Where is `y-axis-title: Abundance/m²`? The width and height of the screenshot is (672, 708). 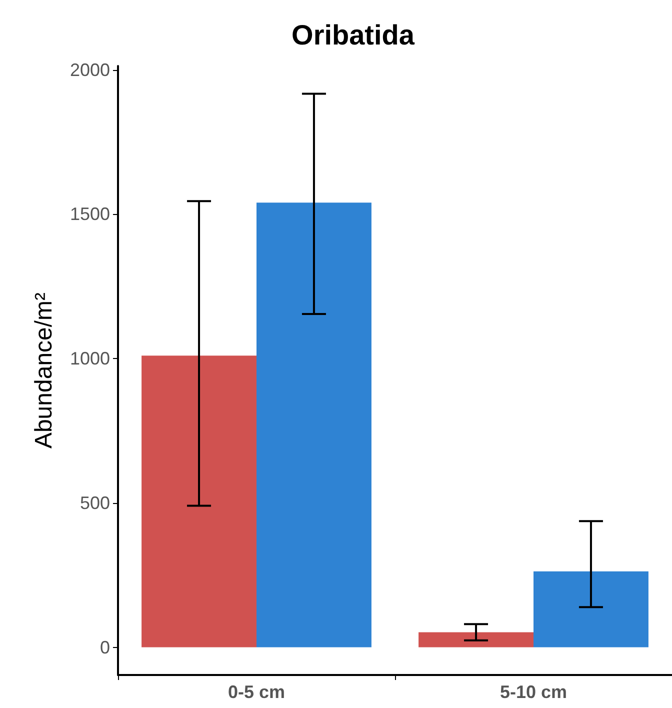 y-axis-title: Abundance/m² is located at coordinates (44, 370).